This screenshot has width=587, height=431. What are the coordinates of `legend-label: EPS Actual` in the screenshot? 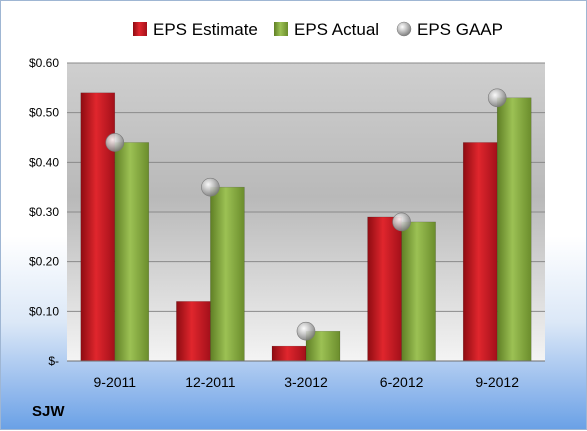 It's located at (336, 29).